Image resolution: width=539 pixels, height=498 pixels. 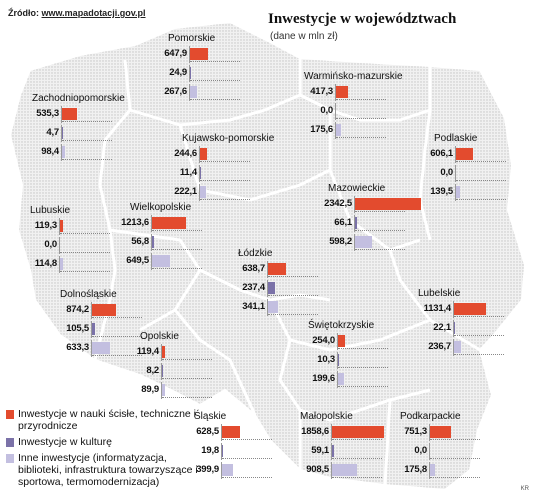 What do you see at coordinates (175, 53) in the screenshot?
I see `value-label-nauki: 647,9` at bounding box center [175, 53].